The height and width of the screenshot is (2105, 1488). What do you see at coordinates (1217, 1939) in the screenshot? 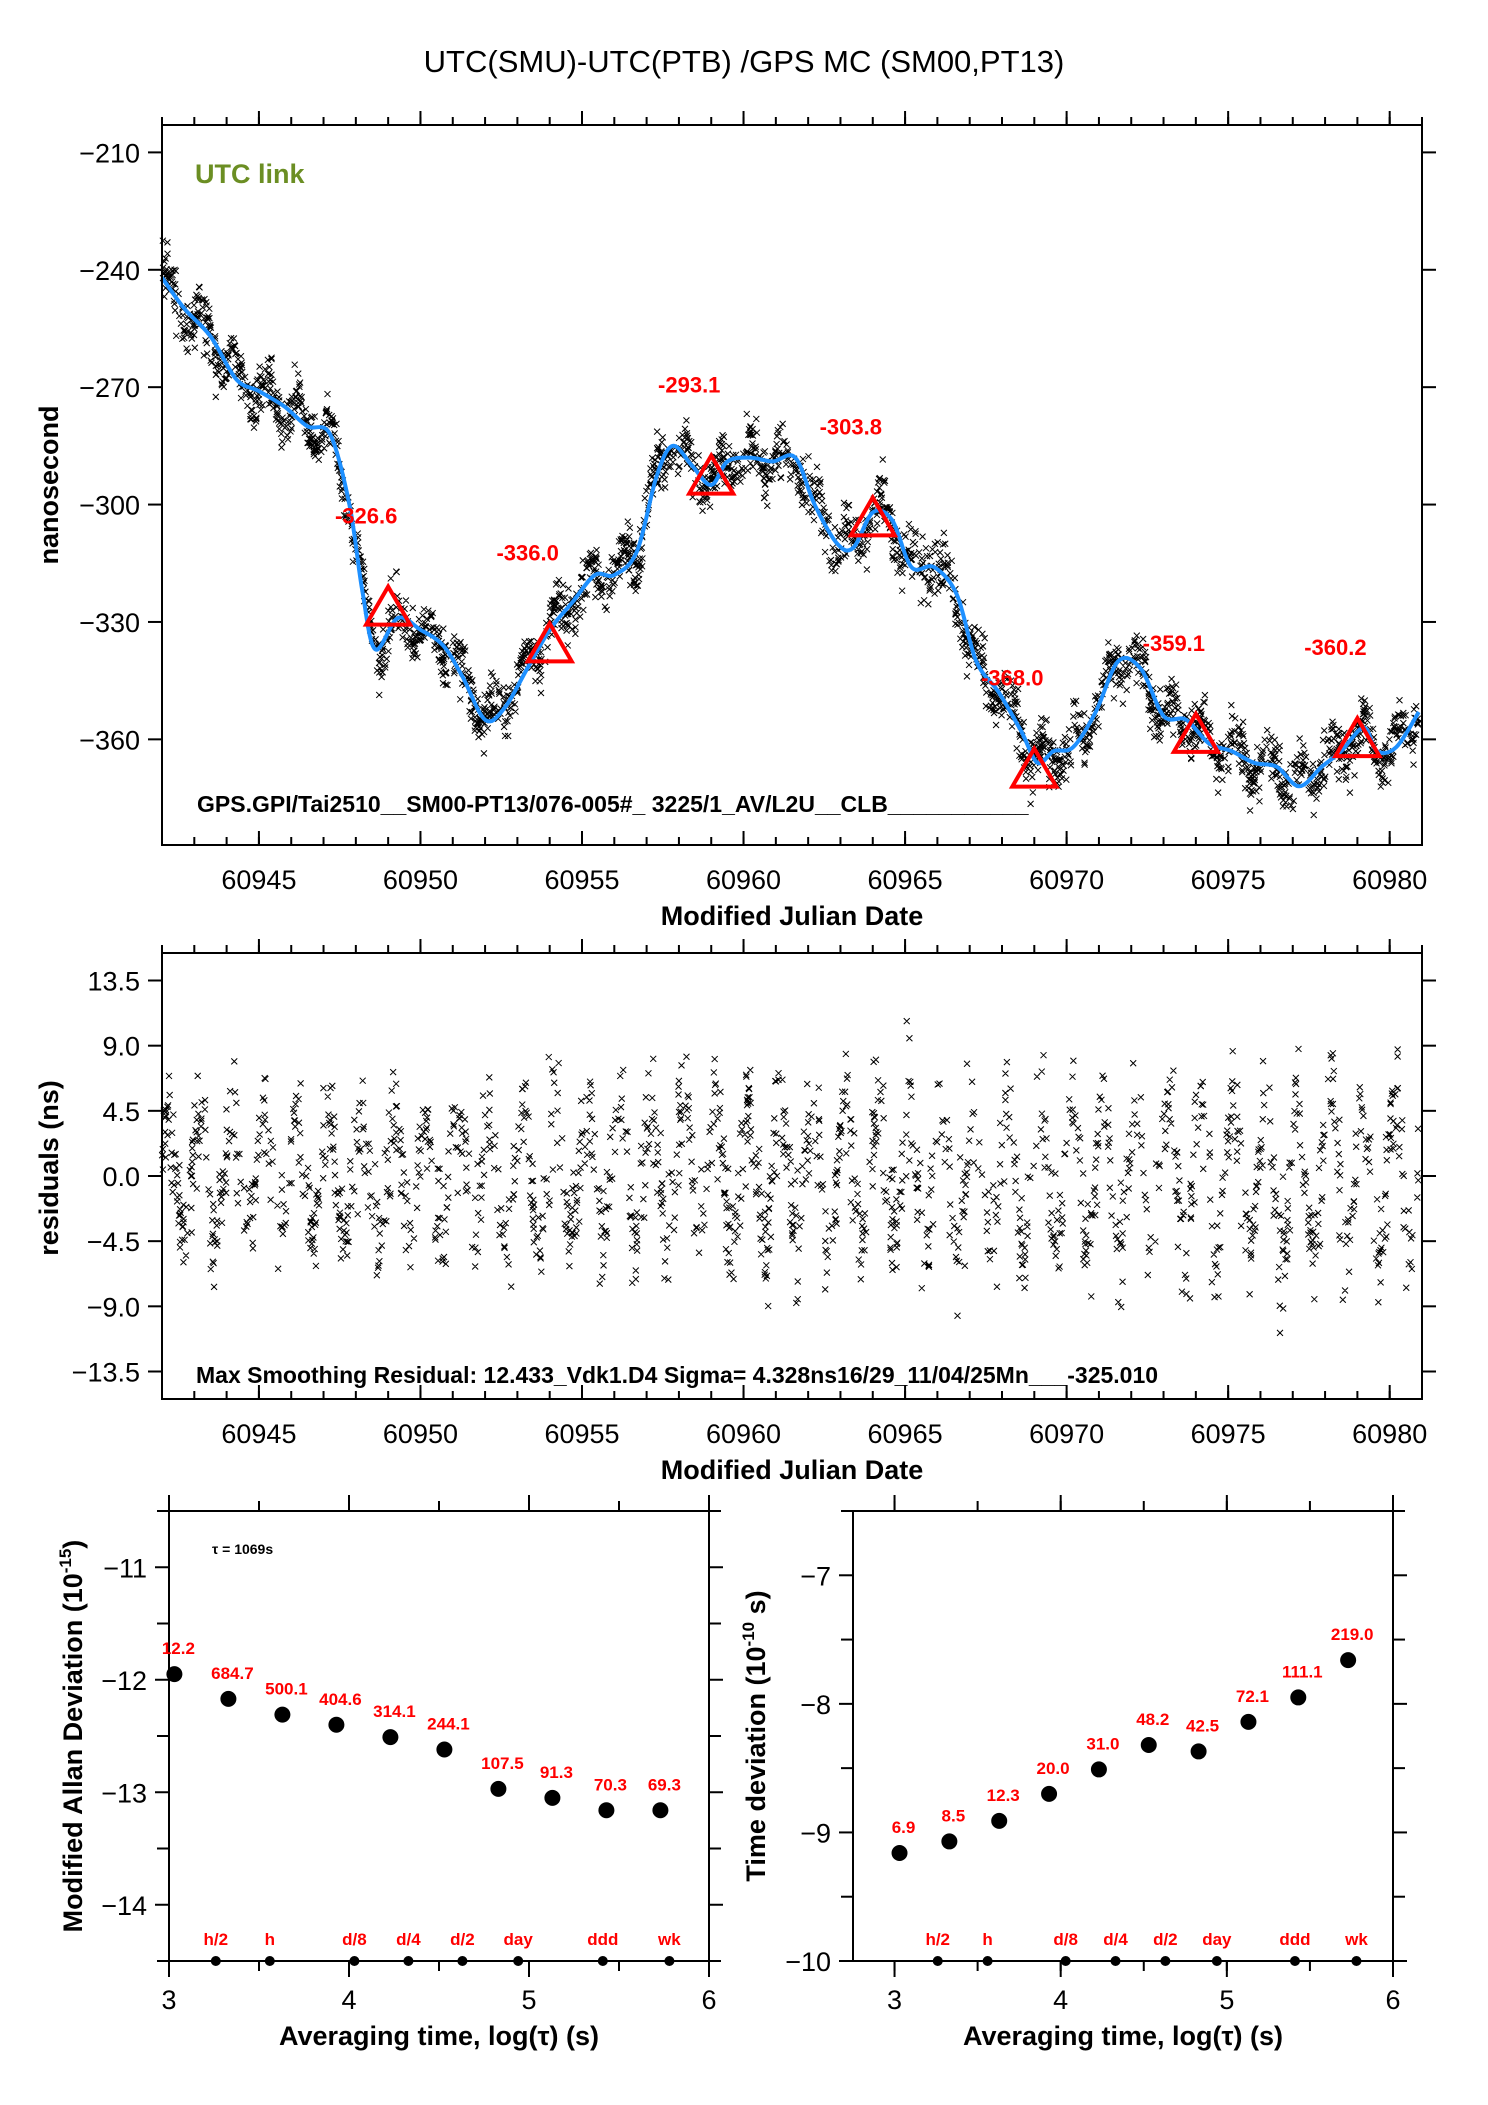
I see `time-marker-label: day` at bounding box center [1217, 1939].